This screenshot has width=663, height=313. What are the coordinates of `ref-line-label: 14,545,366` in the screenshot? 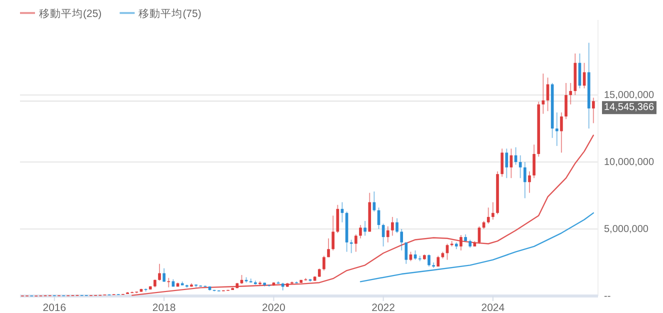 It's located at (629, 108).